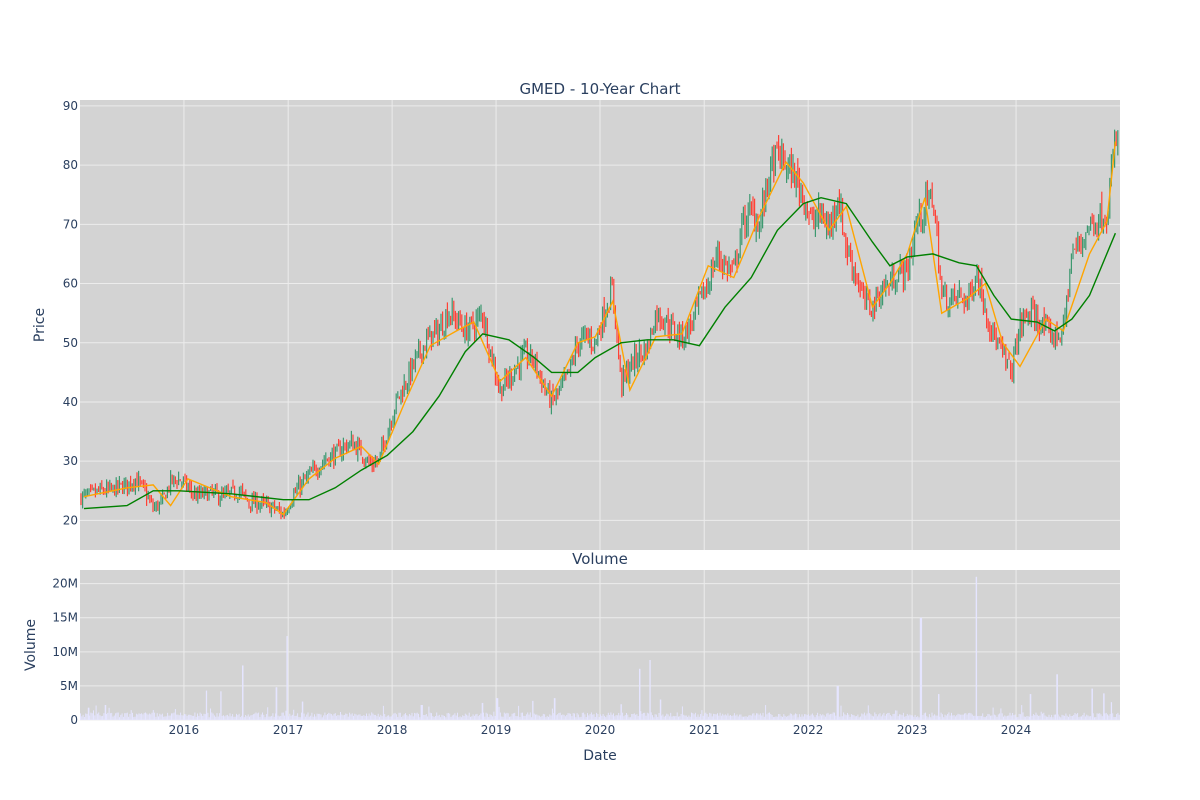 The width and height of the screenshot is (1200, 800). I want to click on volume-y-tick-label: 15M, so click(65, 618).